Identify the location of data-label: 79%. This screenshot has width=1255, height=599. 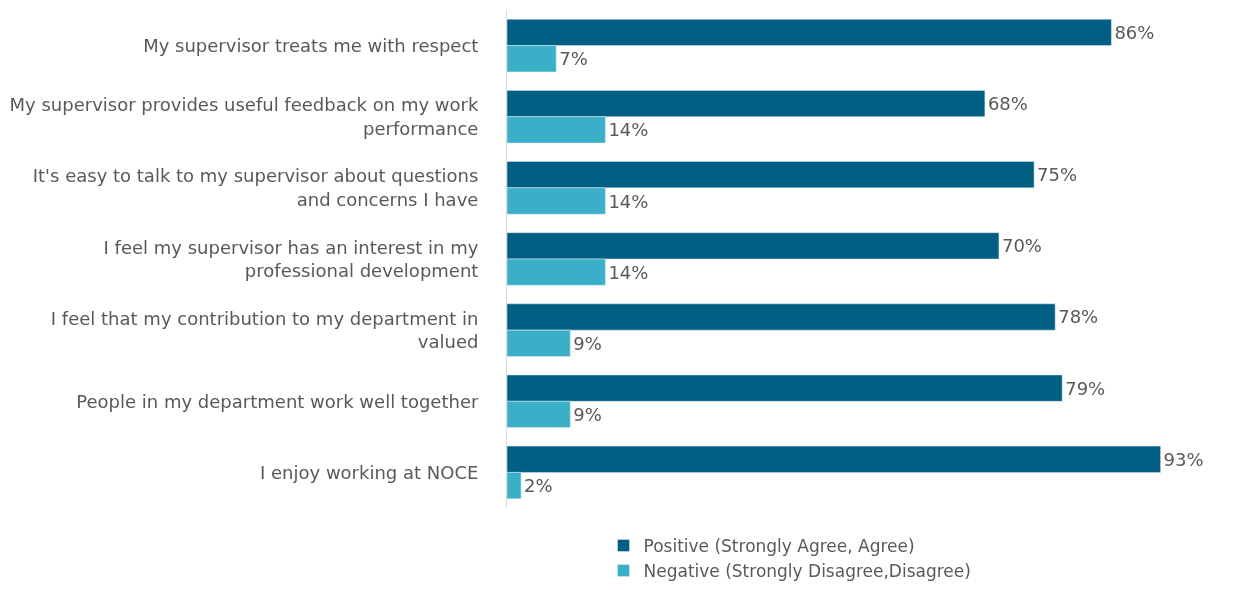
(1085, 388).